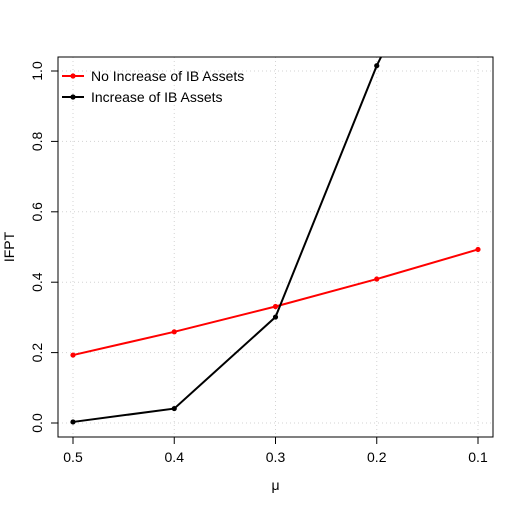 The image size is (523, 509). I want to click on x-tick-label: 0.5, so click(73, 457).